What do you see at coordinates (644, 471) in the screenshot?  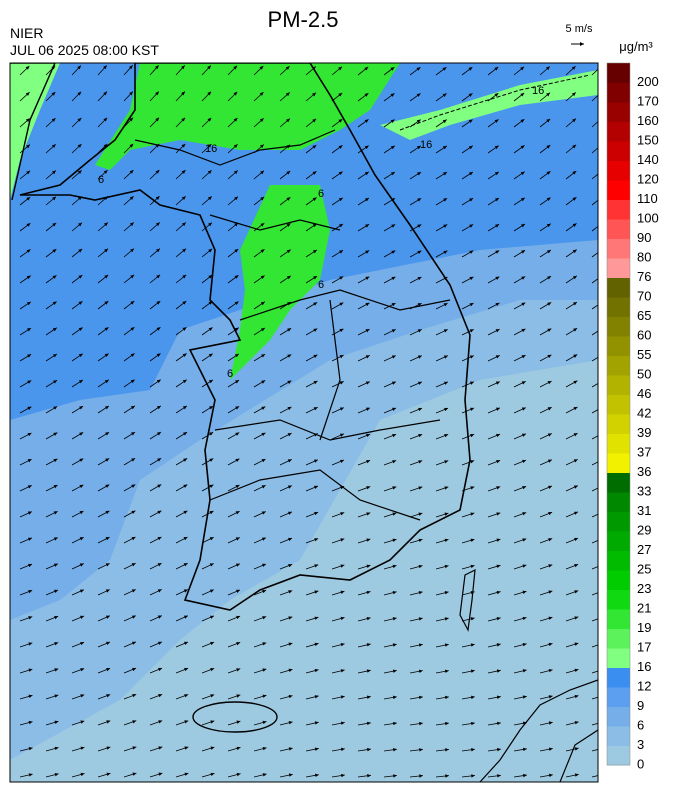 I see `colorbar-label: 36` at bounding box center [644, 471].